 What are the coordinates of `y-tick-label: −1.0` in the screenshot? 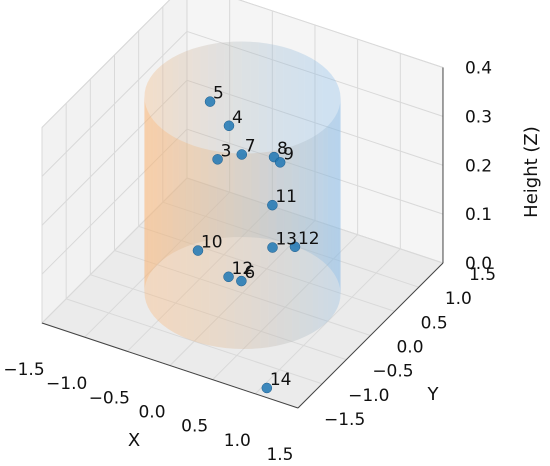 It's located at (368, 396).